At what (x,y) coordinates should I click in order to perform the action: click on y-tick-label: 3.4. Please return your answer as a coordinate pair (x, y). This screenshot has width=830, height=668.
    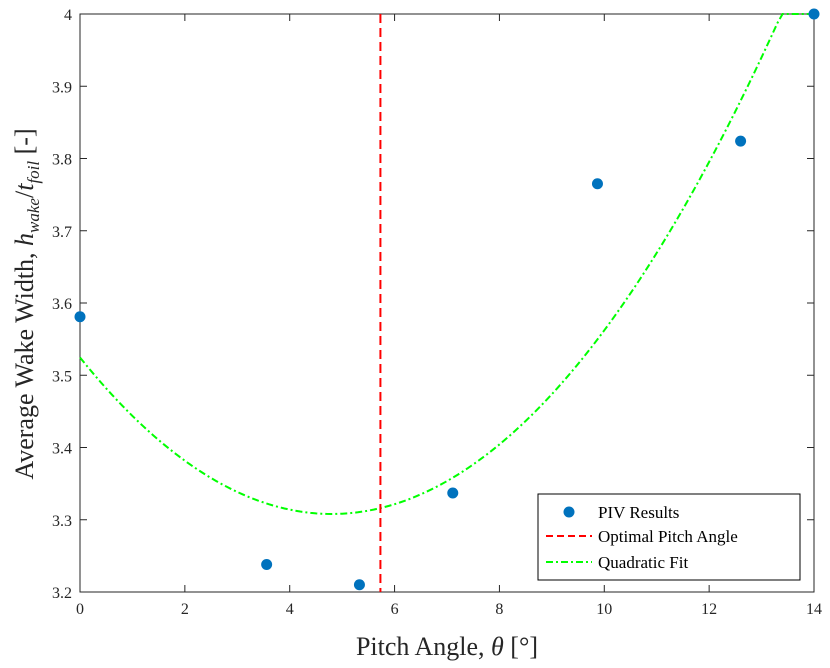
    Looking at the image, I should click on (62, 449).